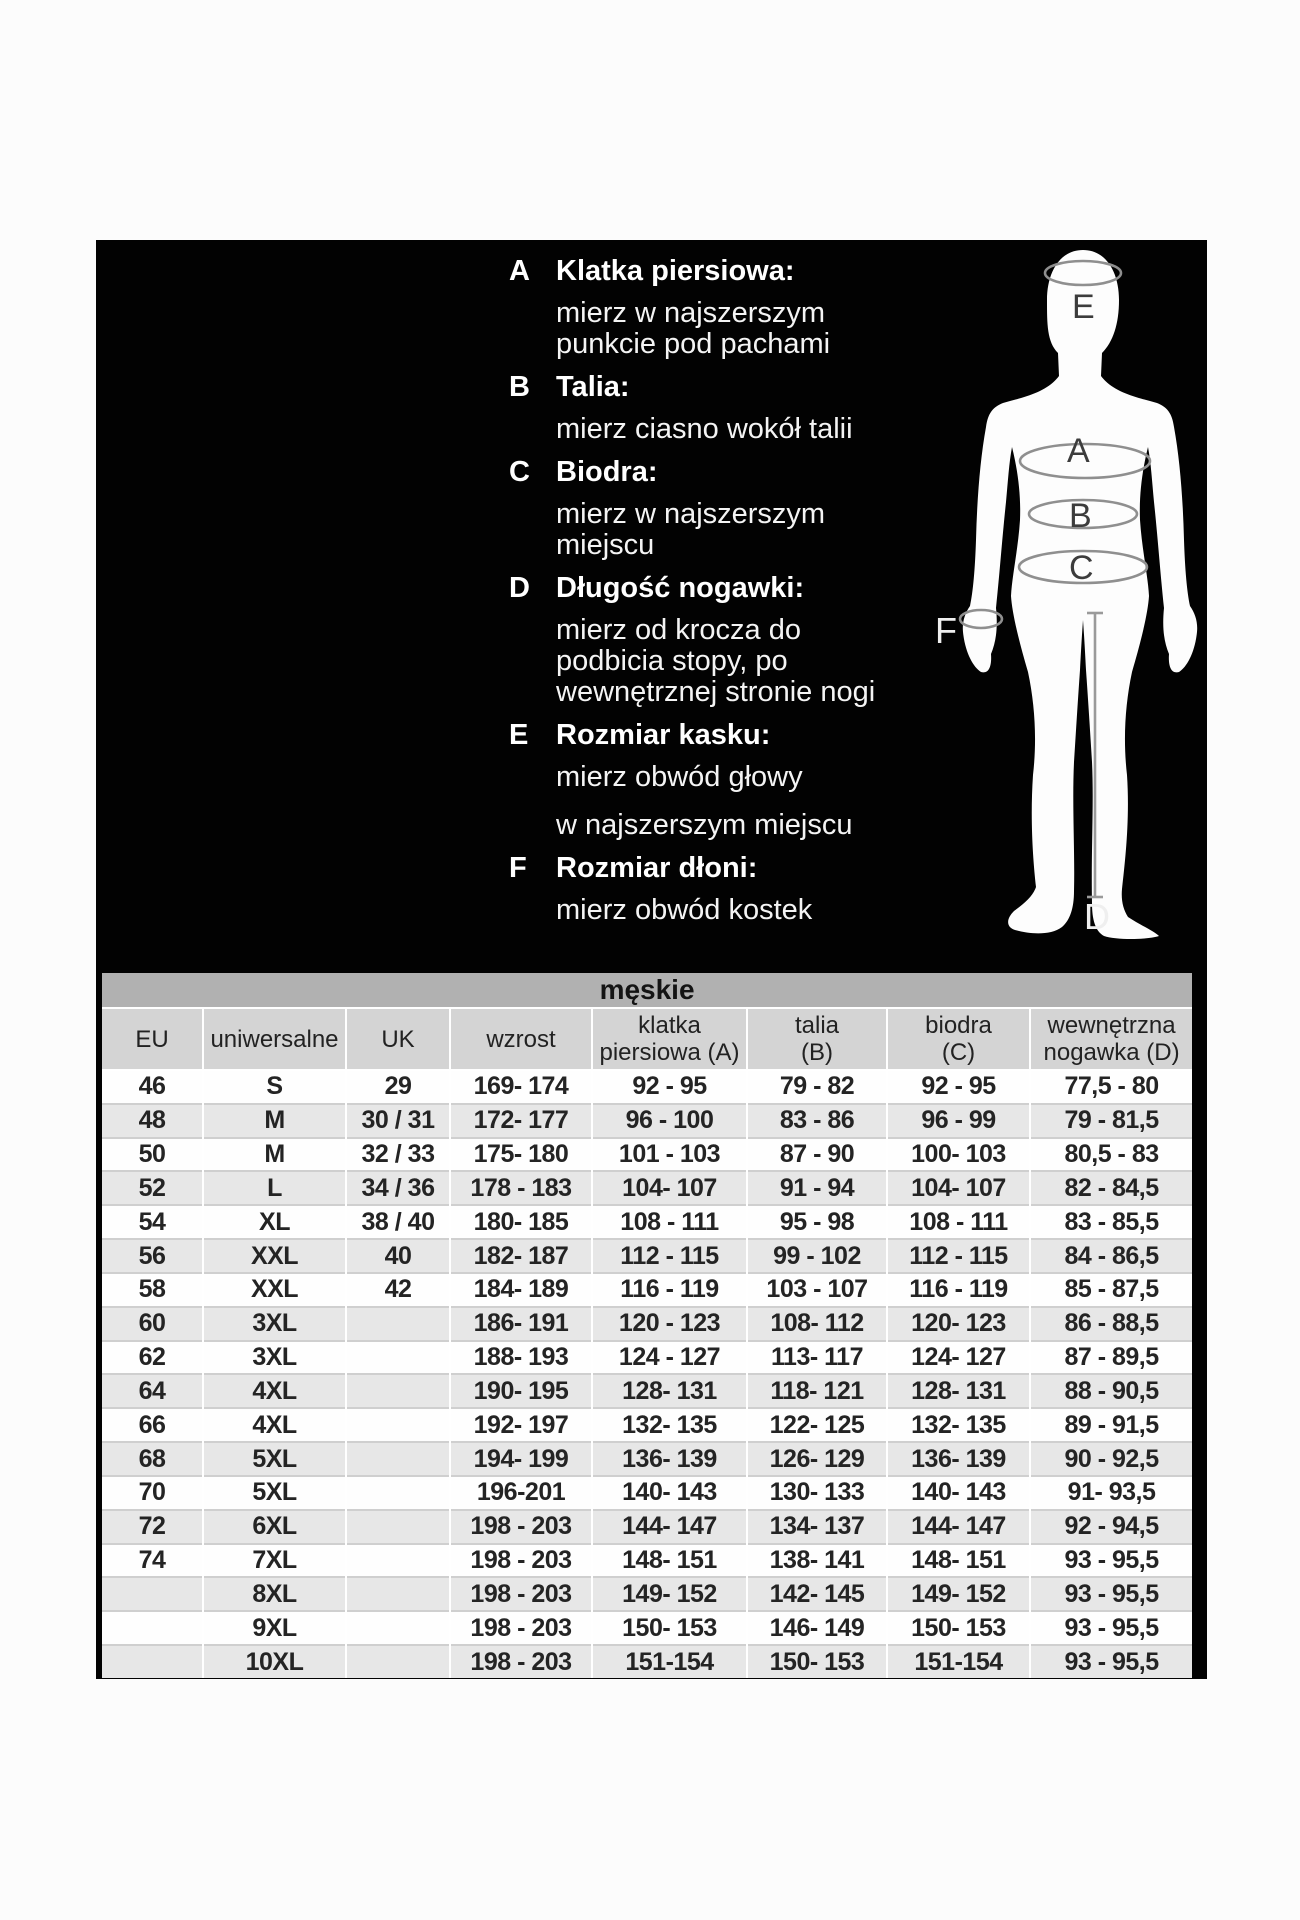 The height and width of the screenshot is (1920, 1300). What do you see at coordinates (692, 408) in the screenshot?
I see `measure-item: B Talia: mierz ciasno wokół talii` at bounding box center [692, 408].